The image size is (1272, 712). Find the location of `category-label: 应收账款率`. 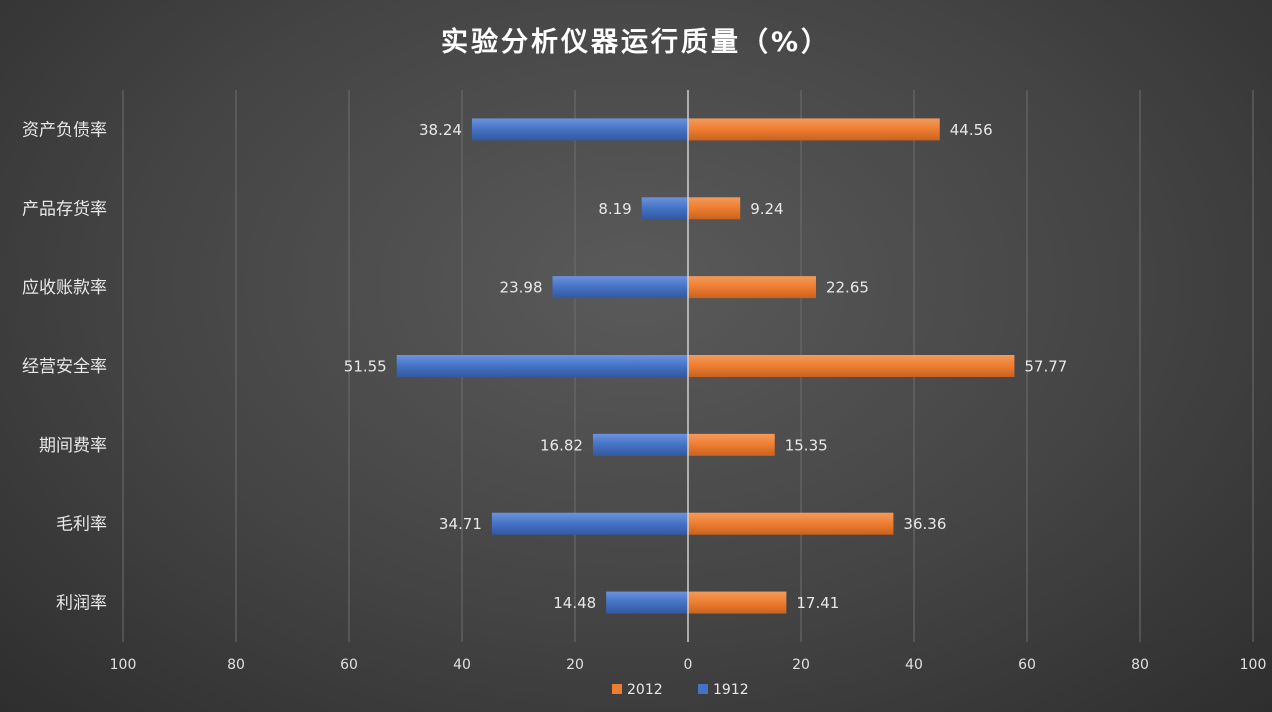

category-label: 应收账款率 is located at coordinates (64, 288).